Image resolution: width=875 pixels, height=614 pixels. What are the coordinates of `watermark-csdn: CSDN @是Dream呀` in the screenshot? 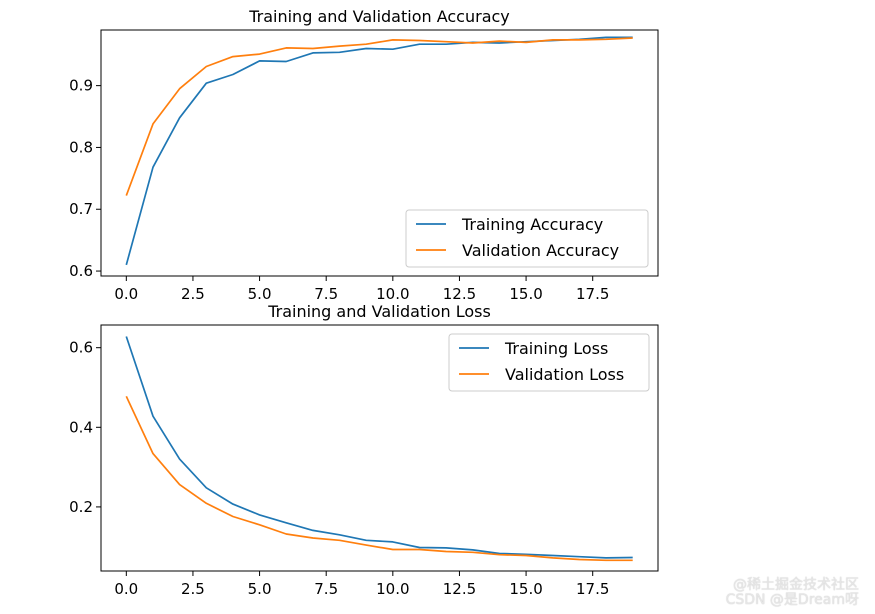 It's located at (792, 600).